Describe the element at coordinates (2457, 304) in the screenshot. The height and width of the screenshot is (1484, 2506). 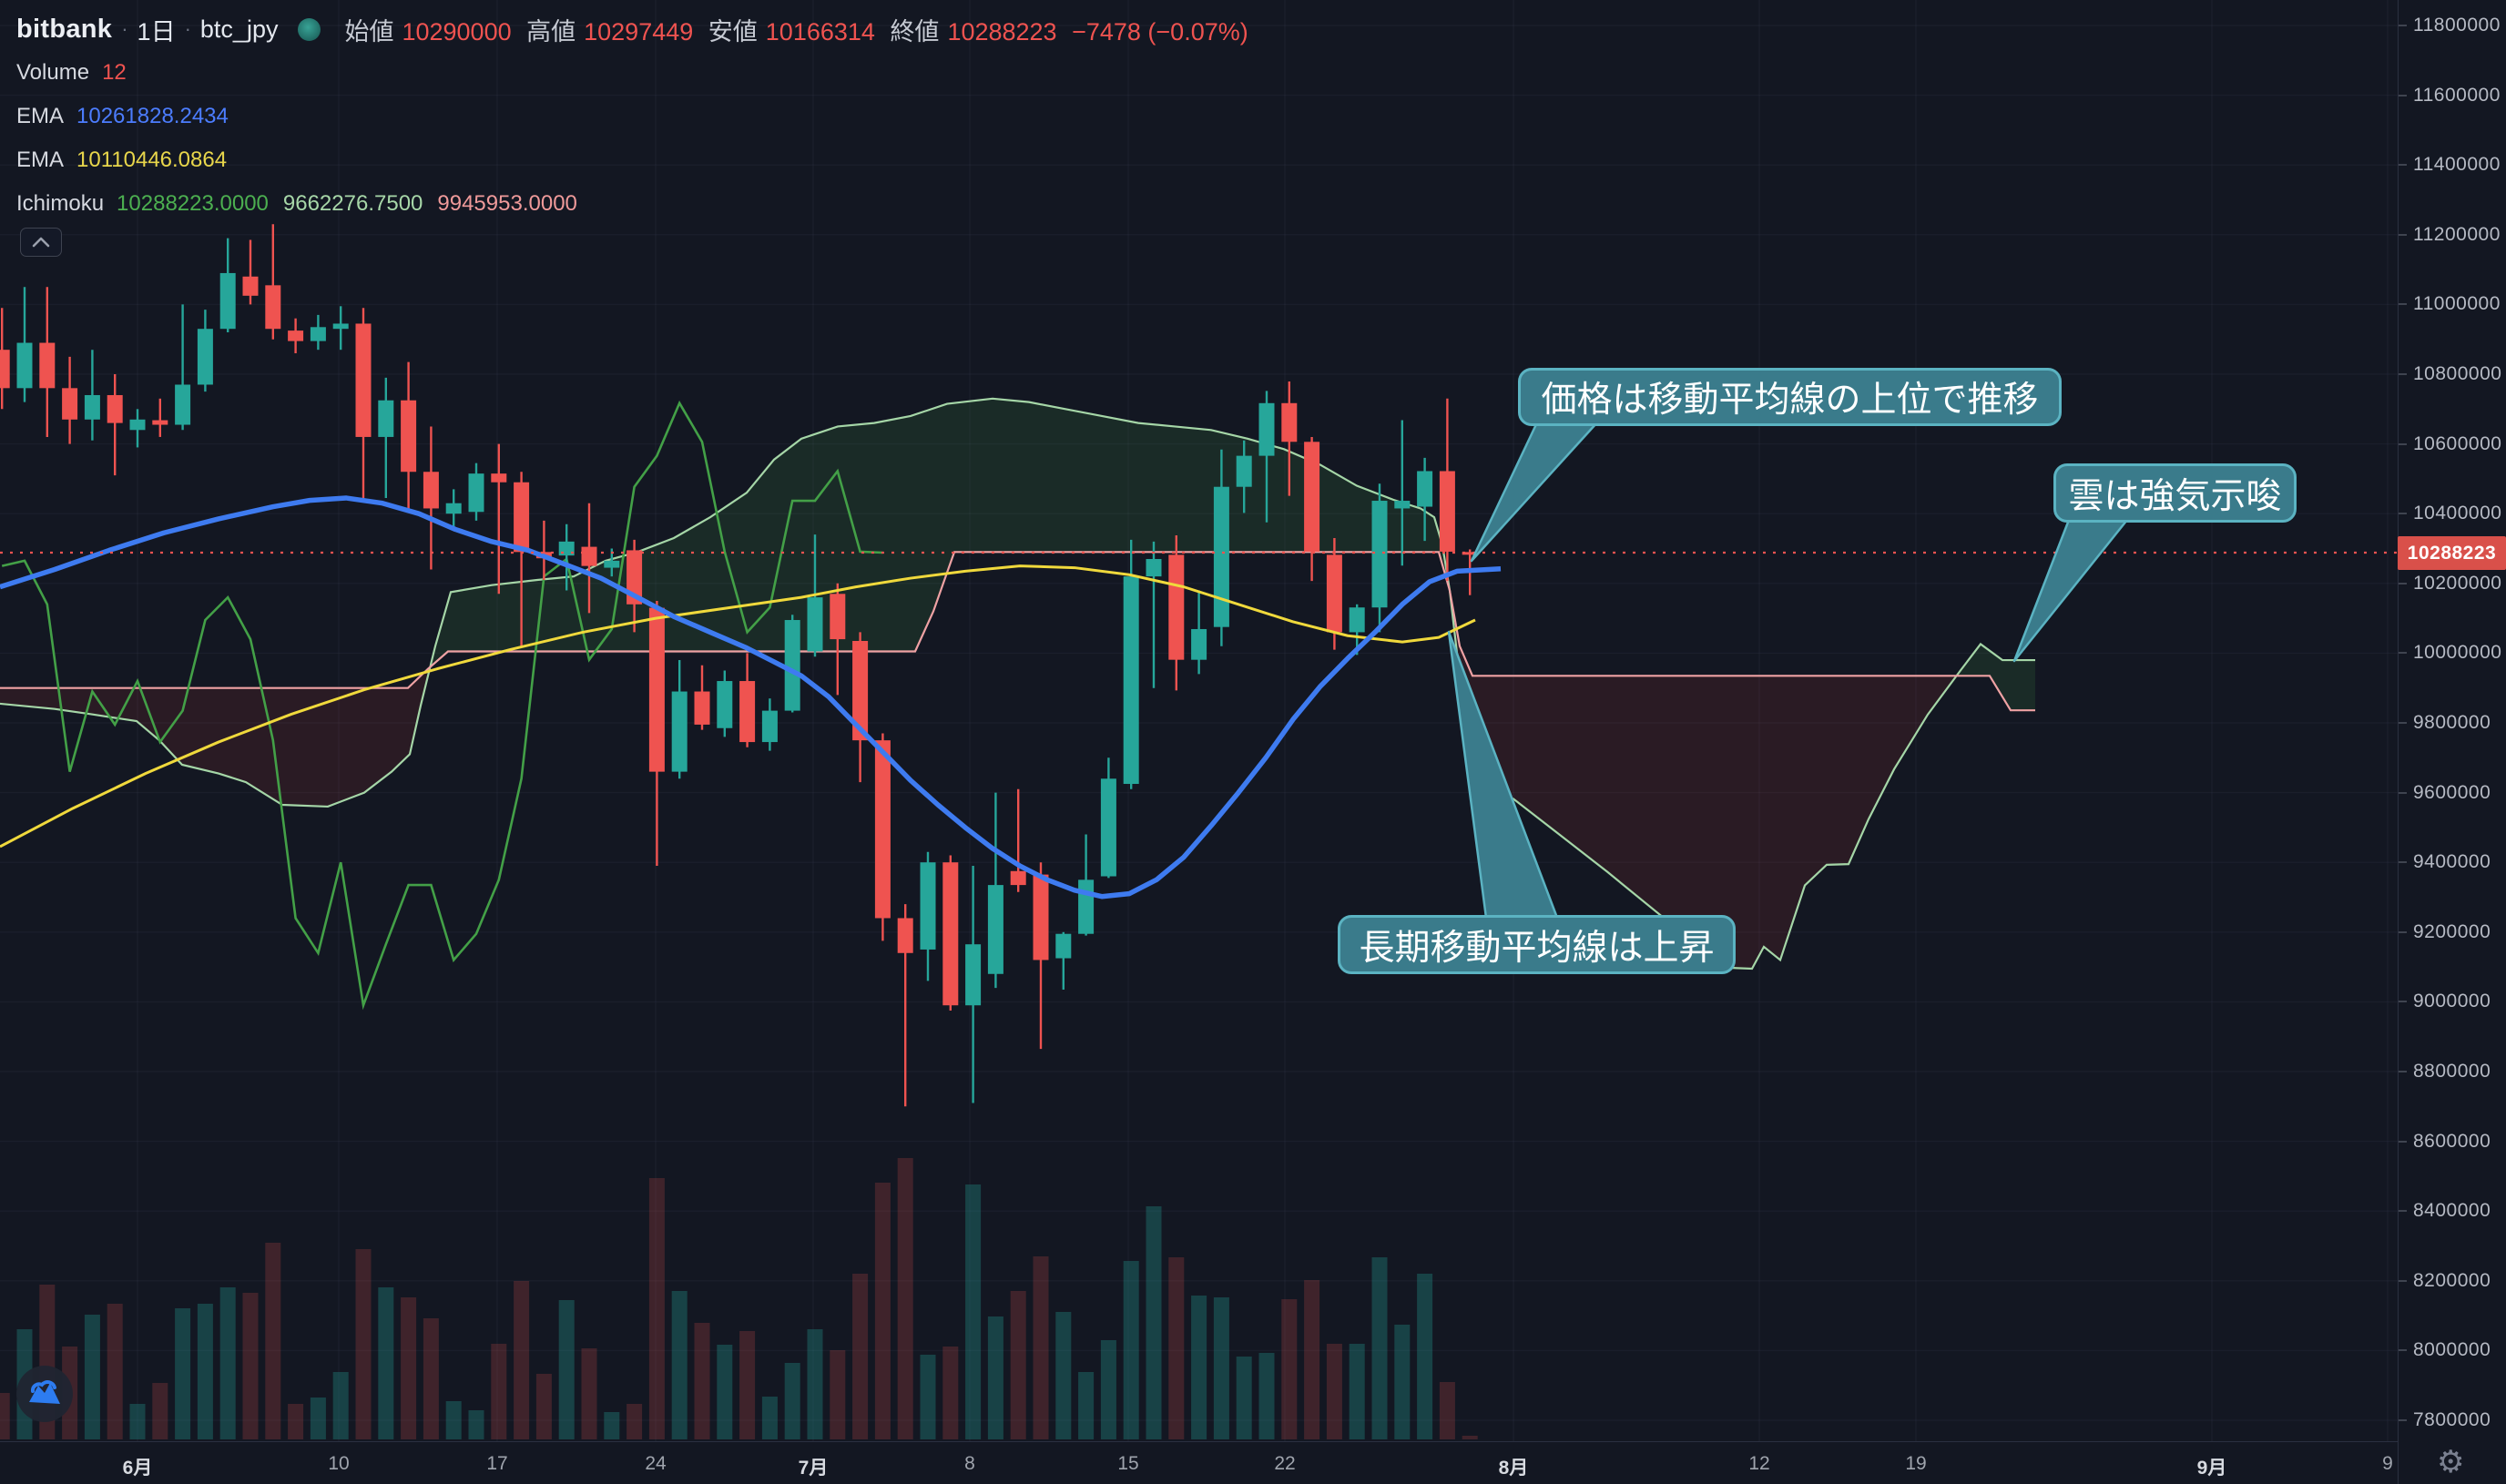
I see `price-axis-label: 11000000` at that location.